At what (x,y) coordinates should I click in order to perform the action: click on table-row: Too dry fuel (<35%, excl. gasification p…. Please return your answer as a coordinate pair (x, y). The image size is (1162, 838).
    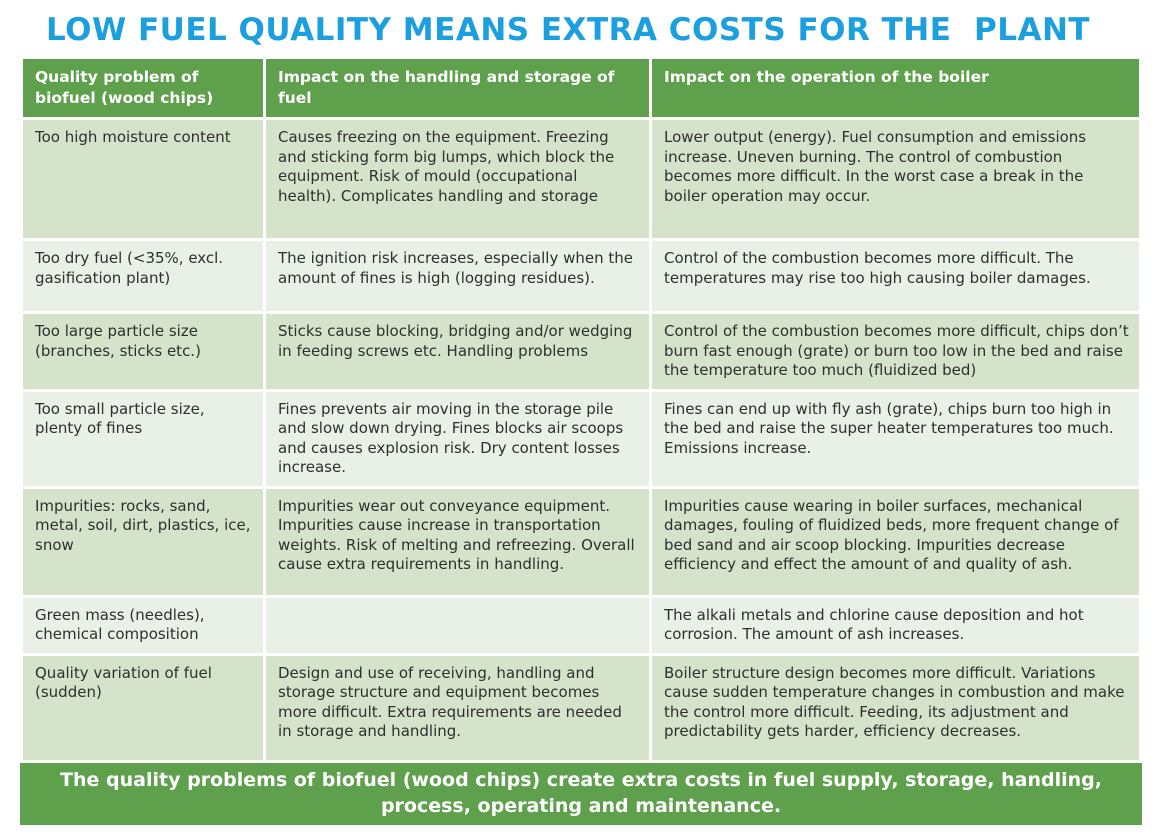
    Looking at the image, I should click on (581, 276).